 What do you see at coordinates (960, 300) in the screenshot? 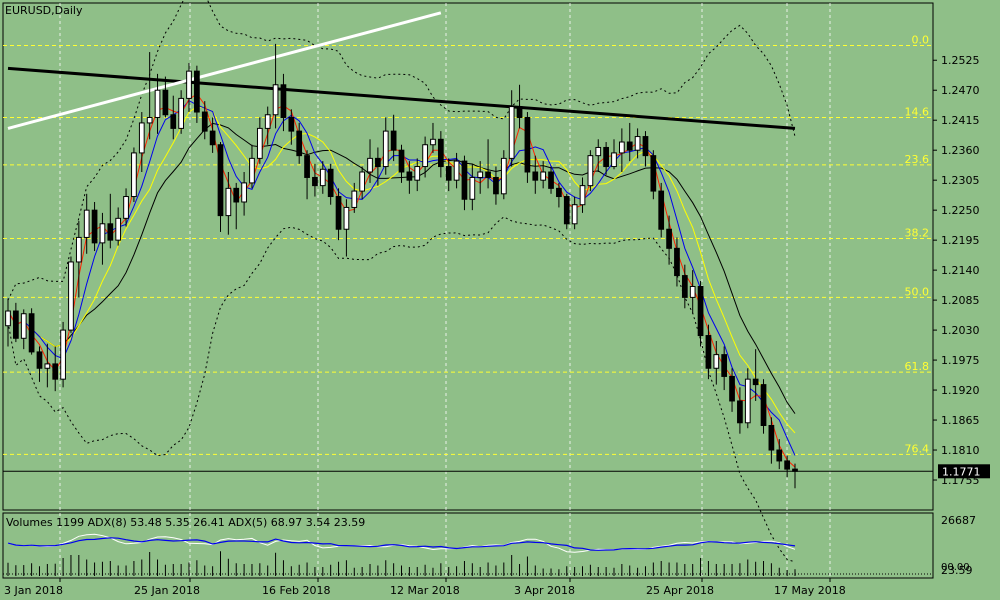
I see `y-tick-label: 1.2085` at bounding box center [960, 300].